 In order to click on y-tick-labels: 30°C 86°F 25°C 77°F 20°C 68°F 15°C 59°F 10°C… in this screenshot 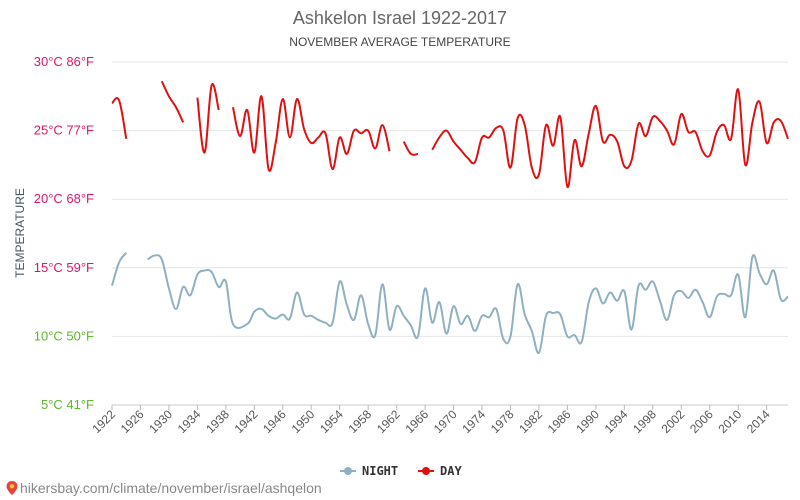, I will do `click(64, 233)`.